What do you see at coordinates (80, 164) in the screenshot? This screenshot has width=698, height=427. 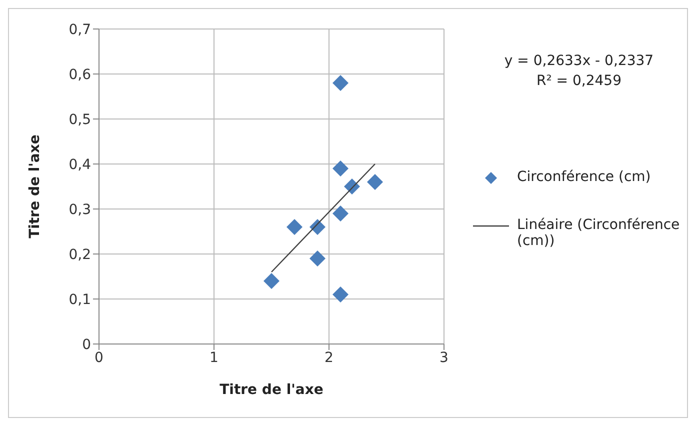 I see `y-tick-label: 0,4` at bounding box center [80, 164].